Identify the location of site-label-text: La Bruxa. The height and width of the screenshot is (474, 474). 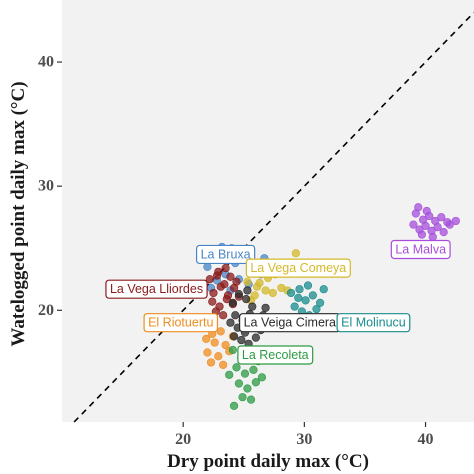
(226, 254).